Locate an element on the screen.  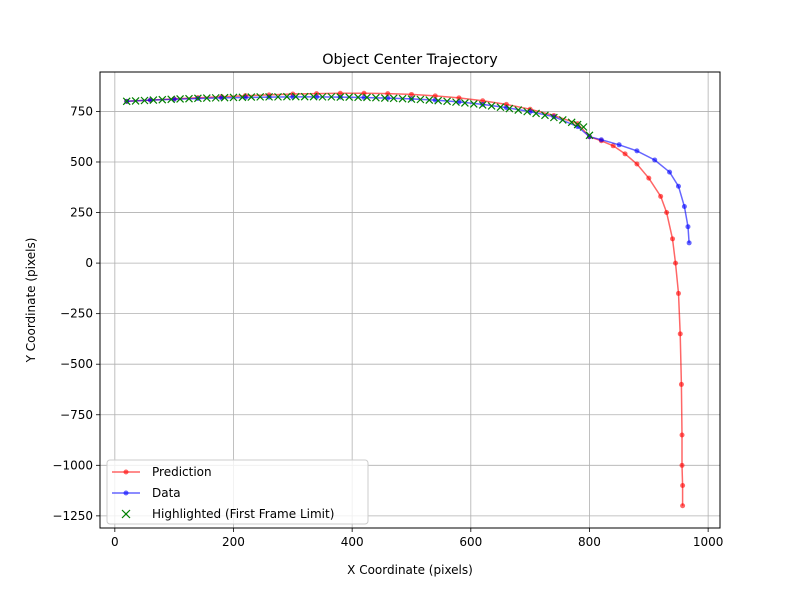
y-tick-label: 750 is located at coordinates (81, 111).